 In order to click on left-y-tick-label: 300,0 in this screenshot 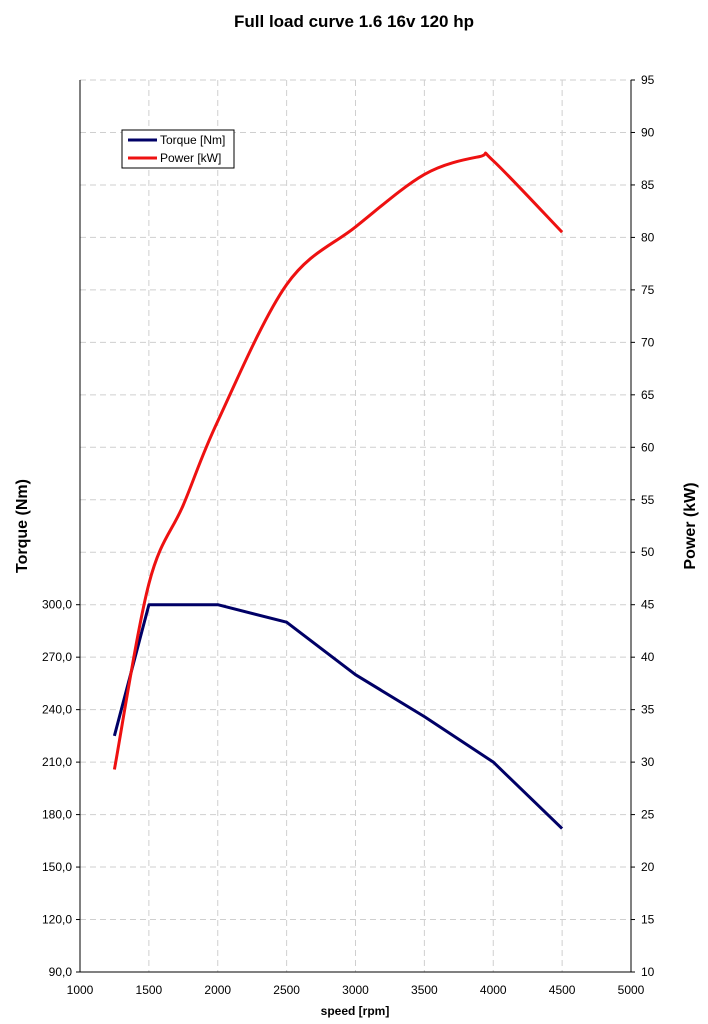, I will do `click(57, 605)`.